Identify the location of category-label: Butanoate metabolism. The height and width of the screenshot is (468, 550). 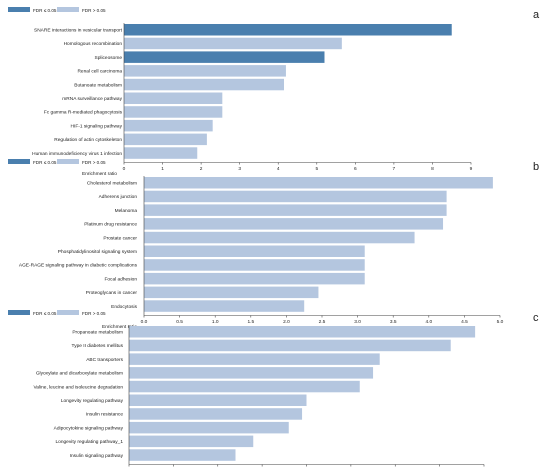
(98, 85).